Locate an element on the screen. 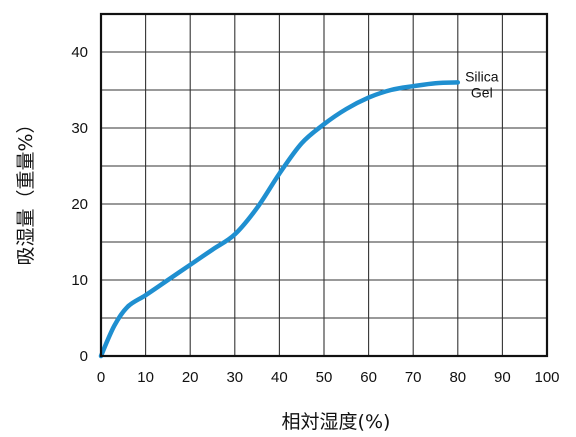 This screenshot has width=576, height=437. x-tick-label: 90 is located at coordinates (502, 377).